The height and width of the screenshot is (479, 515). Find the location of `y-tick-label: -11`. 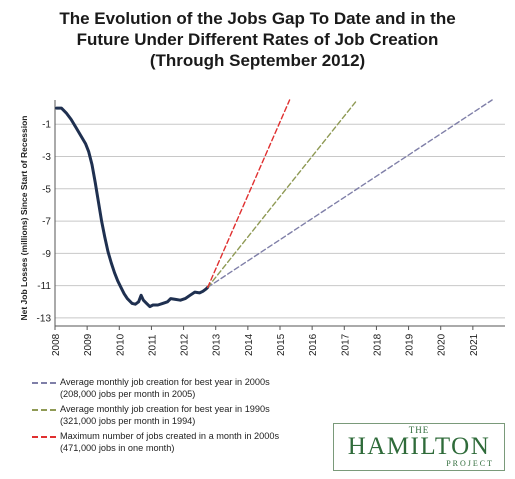

y-tick-label: -11 is located at coordinates (44, 286).